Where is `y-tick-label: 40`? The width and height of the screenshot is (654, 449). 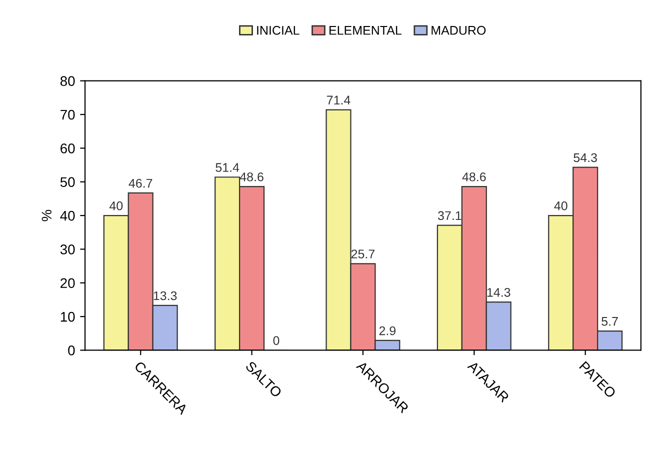
y-tick-label: 40 is located at coordinates (67, 215).